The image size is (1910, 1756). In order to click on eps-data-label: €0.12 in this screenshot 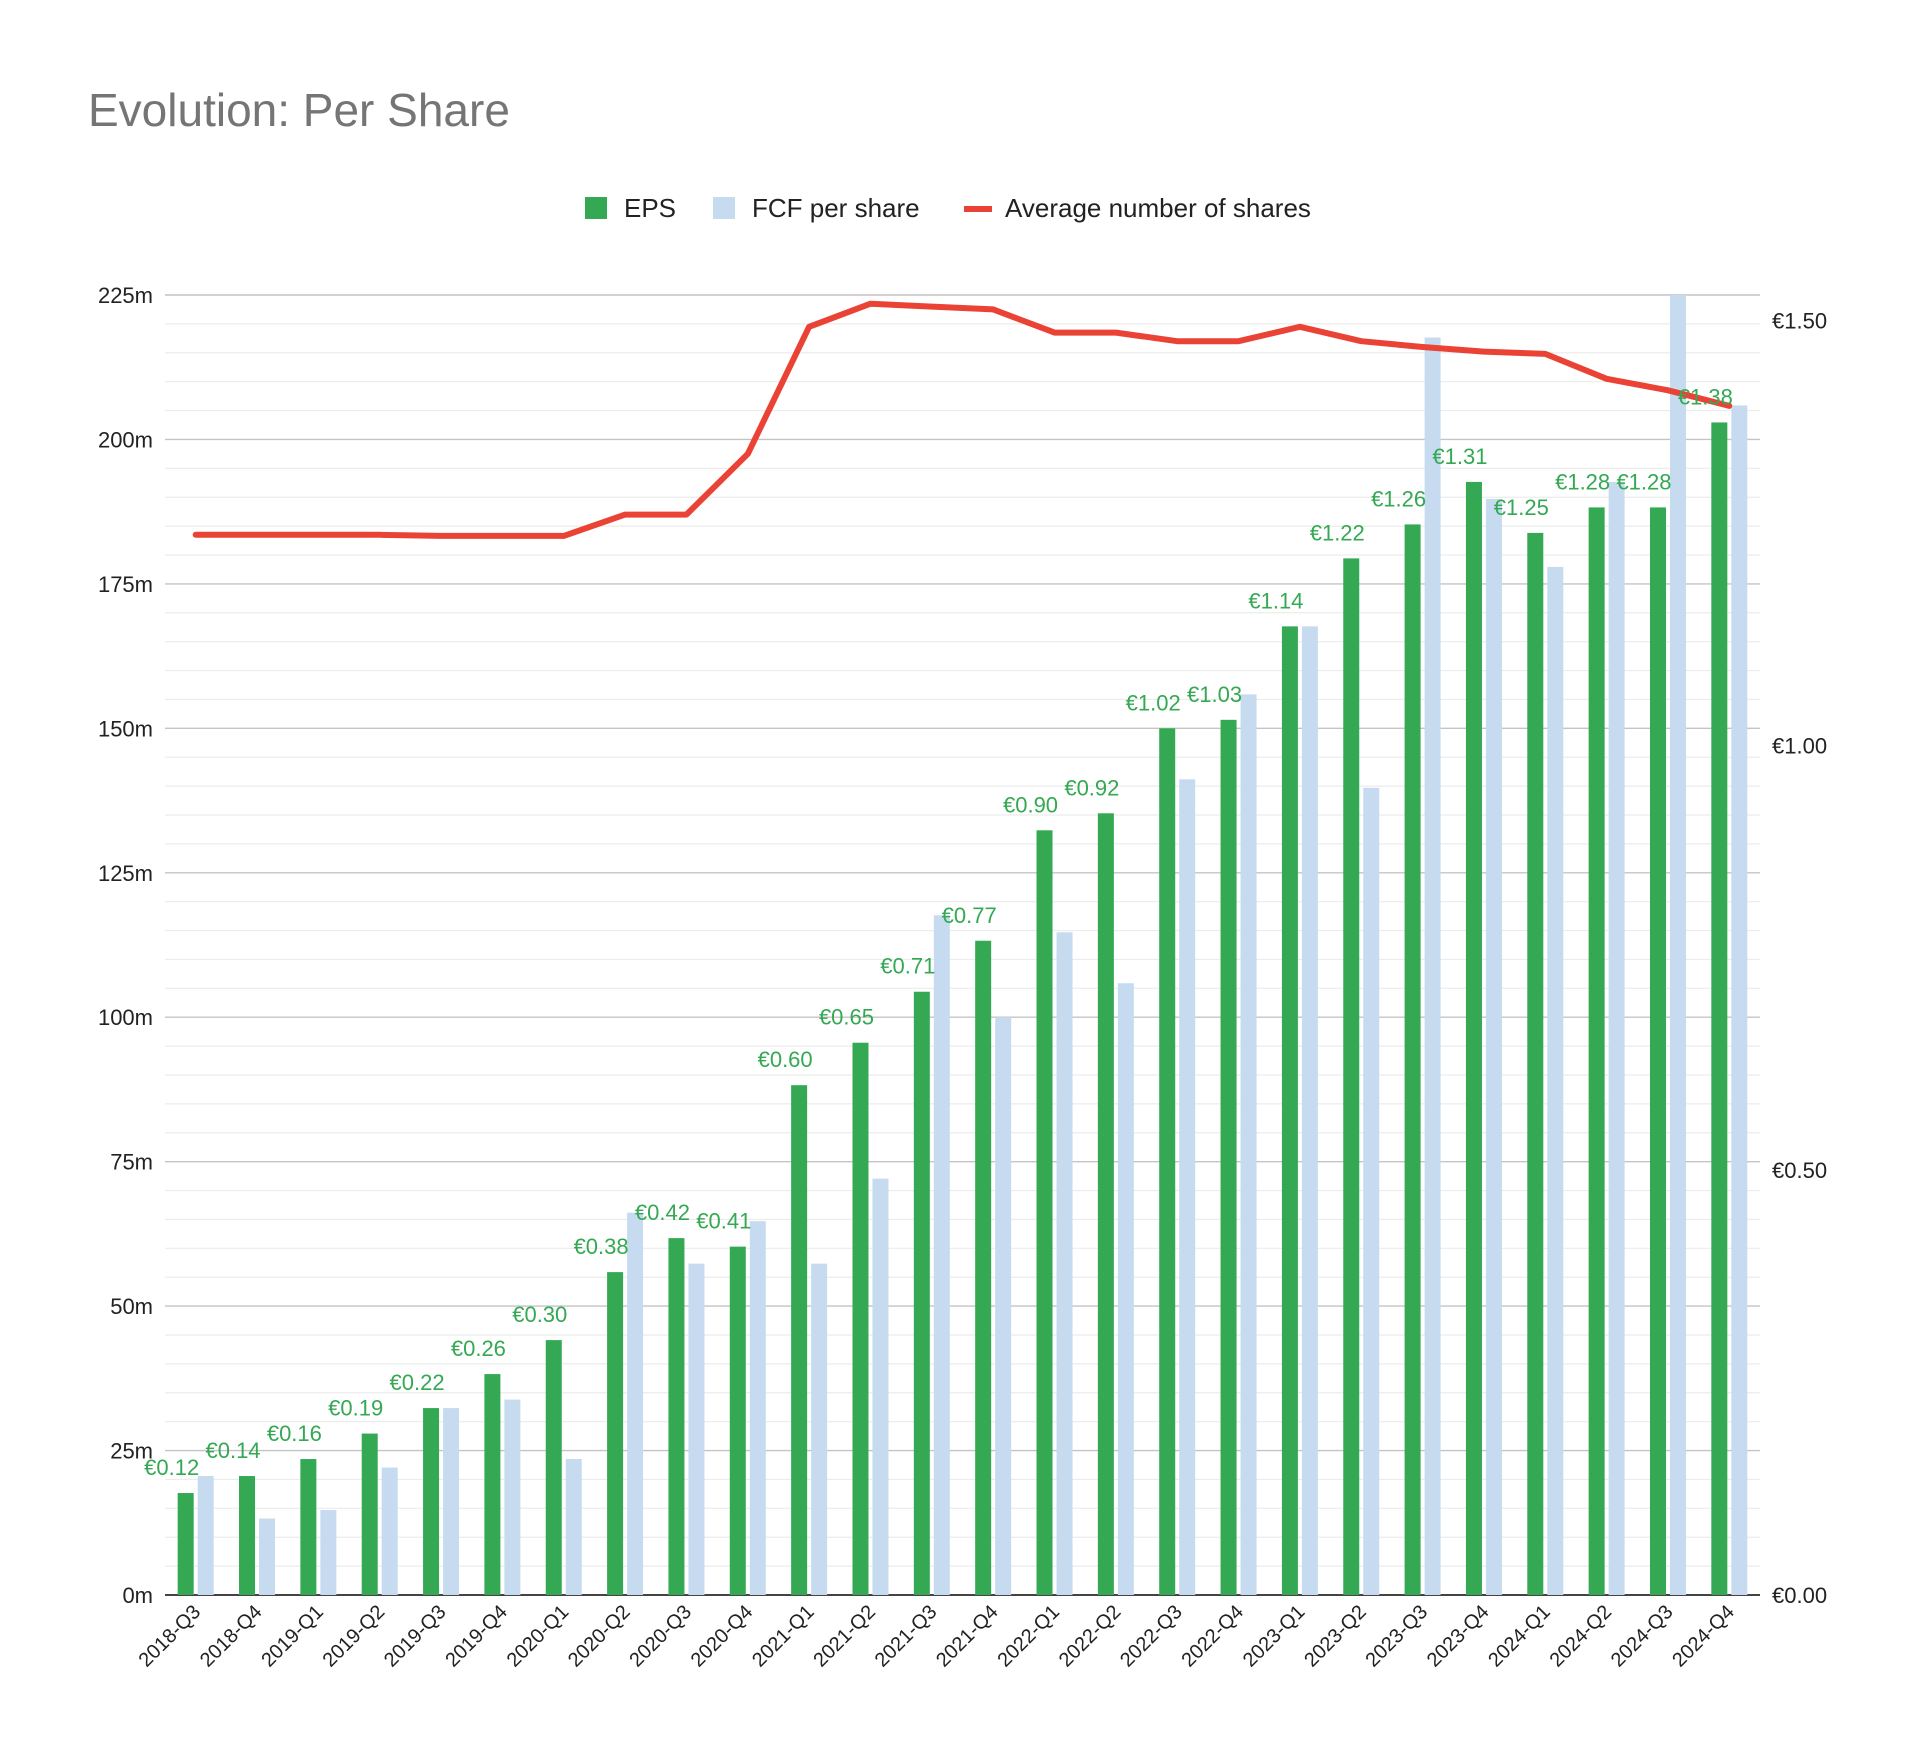, I will do `click(171, 1467)`.